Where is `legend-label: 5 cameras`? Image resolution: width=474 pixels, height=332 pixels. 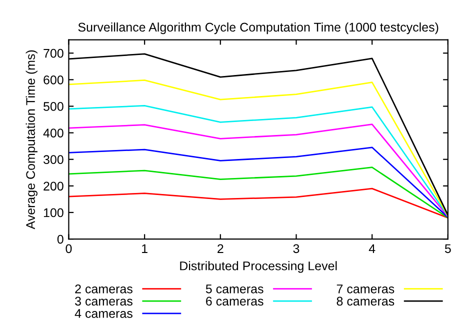
legend-label: 5 cameras is located at coordinates (235, 289).